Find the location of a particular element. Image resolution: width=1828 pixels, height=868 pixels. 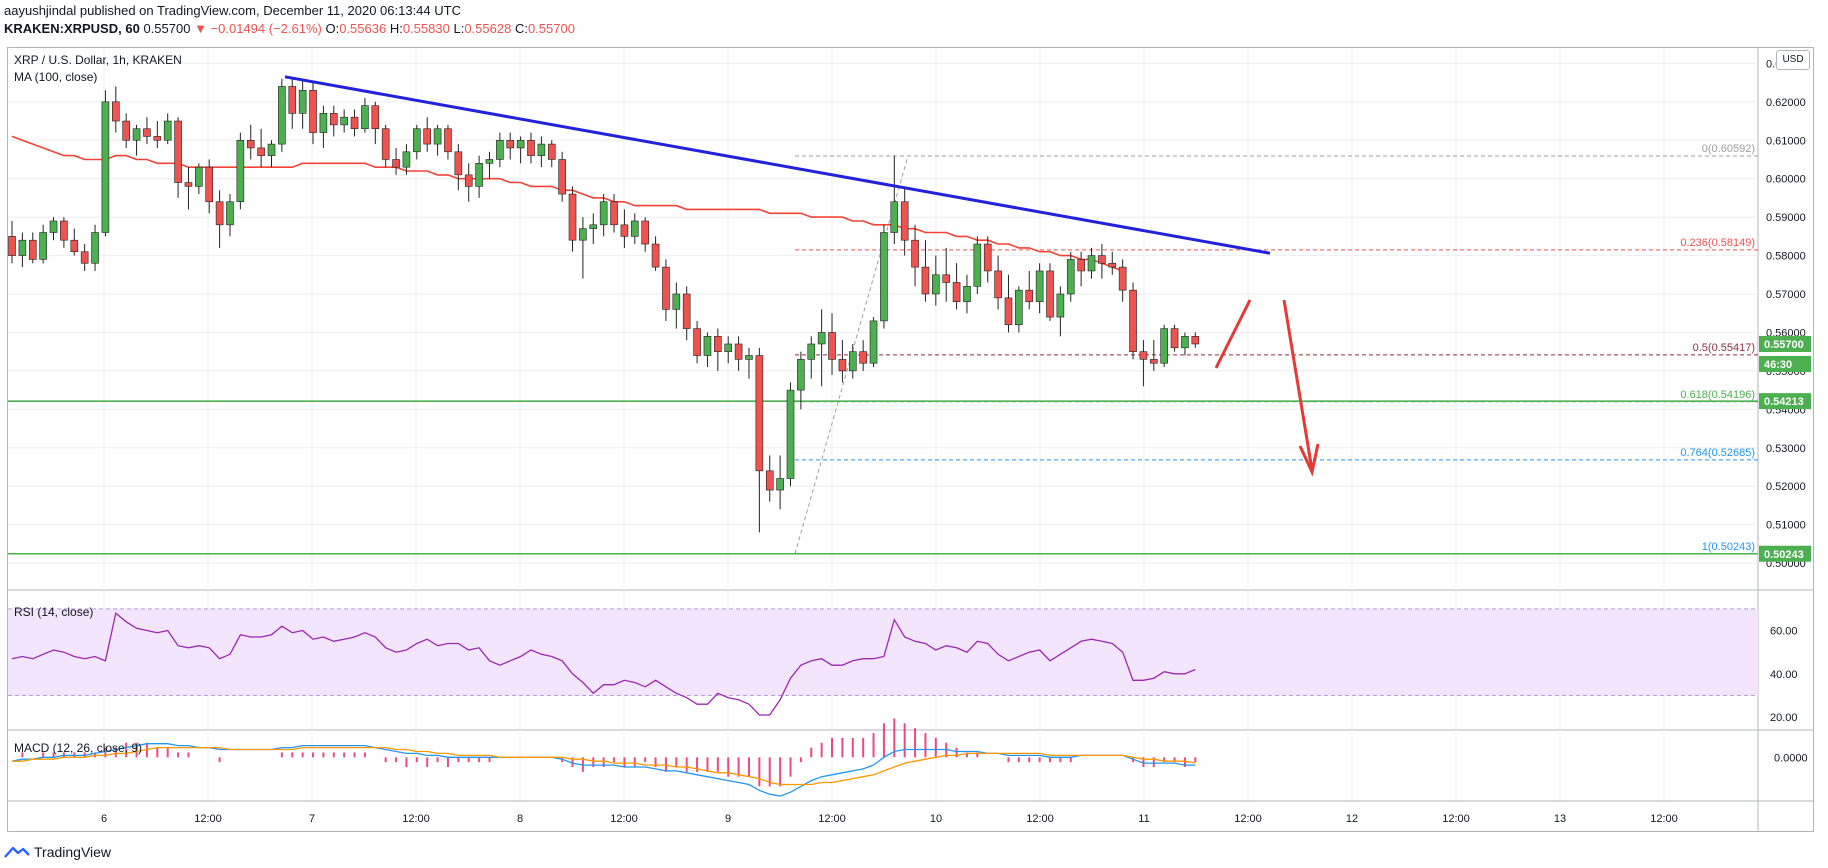

fib-level-label: 0.764(0.52685) is located at coordinates (1717, 453).